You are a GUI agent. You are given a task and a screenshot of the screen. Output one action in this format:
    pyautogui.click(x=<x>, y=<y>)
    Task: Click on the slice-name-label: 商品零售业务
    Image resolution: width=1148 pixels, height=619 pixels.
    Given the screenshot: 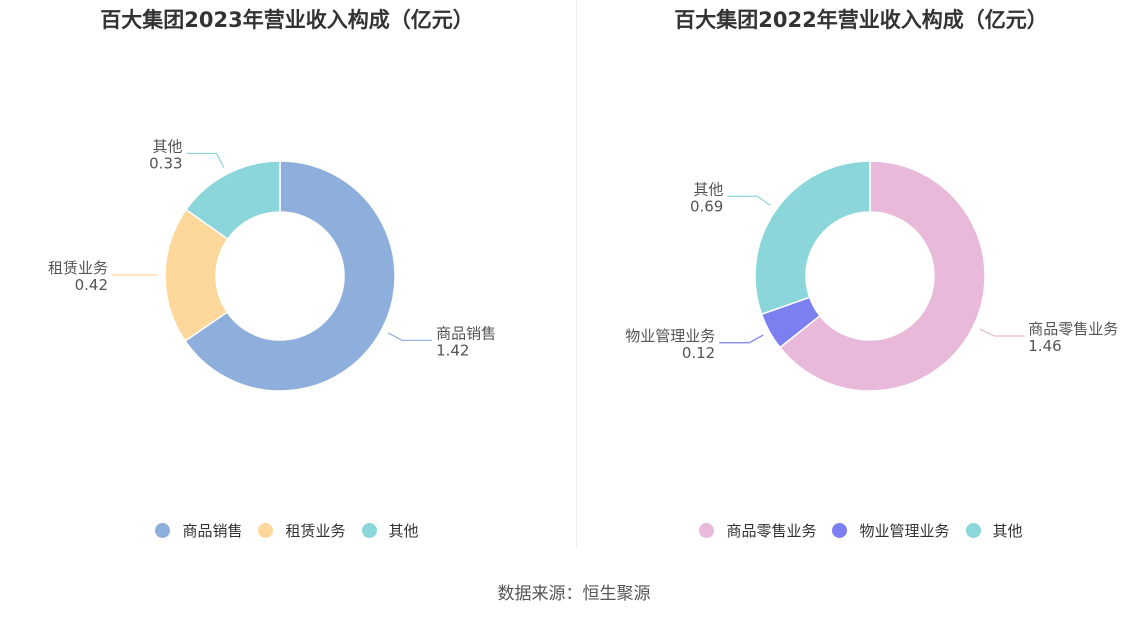 What is the action you would take?
    pyautogui.click(x=1073, y=329)
    